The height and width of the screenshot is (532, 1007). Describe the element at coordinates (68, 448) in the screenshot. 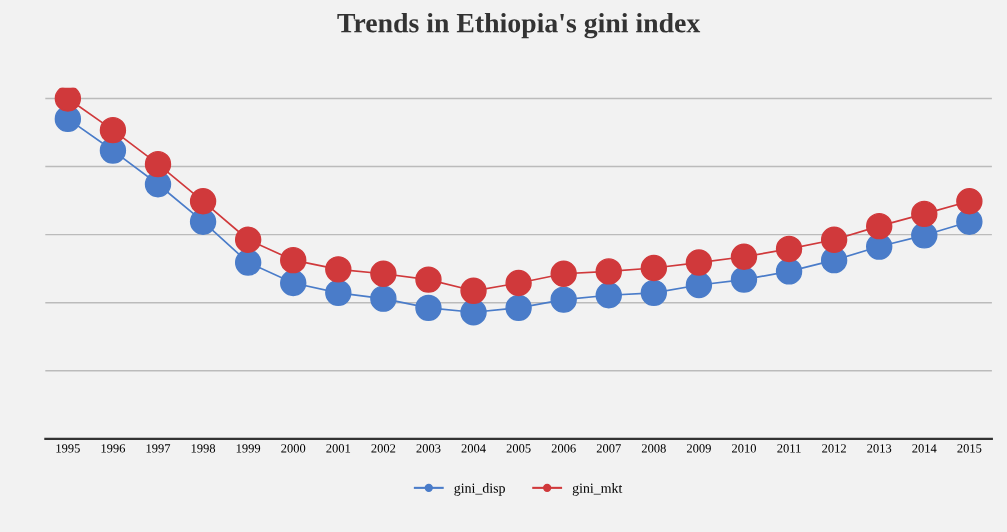

I see `x-tick-label: 1995` at that location.